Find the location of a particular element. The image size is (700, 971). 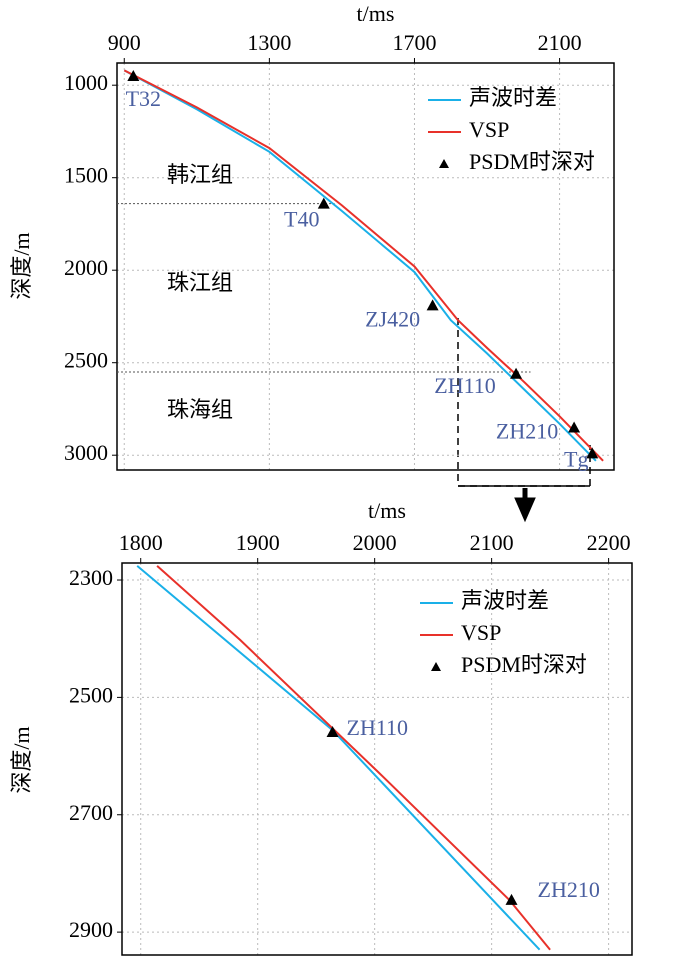

point-label: ZJ420 is located at coordinates (392, 318).